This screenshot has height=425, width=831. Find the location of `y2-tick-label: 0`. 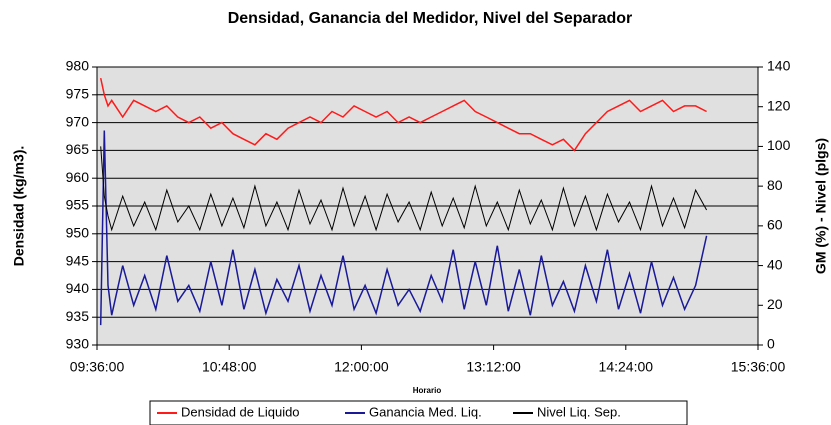

y2-tick-label: 0 is located at coordinates (771, 344).